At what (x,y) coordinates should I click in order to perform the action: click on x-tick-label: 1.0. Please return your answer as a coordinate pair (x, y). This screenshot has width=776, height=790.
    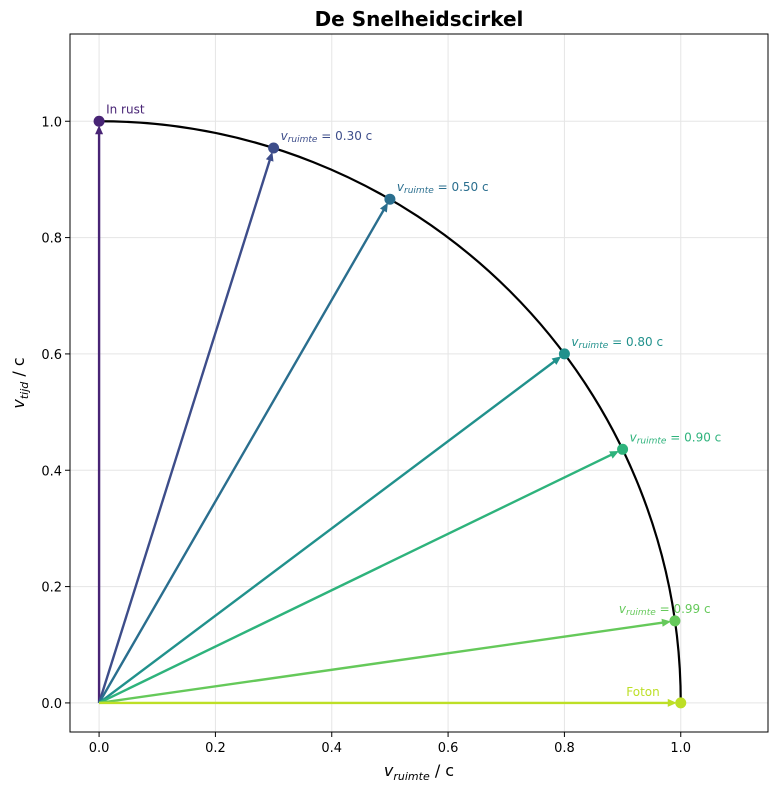
    Looking at the image, I should click on (680, 748).